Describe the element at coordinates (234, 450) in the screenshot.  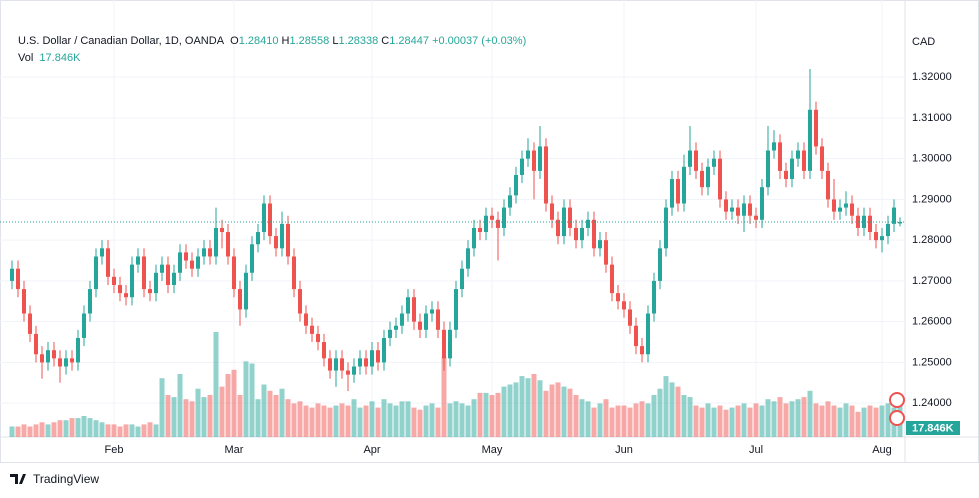
I see `x-tick-label: Mar` at that location.